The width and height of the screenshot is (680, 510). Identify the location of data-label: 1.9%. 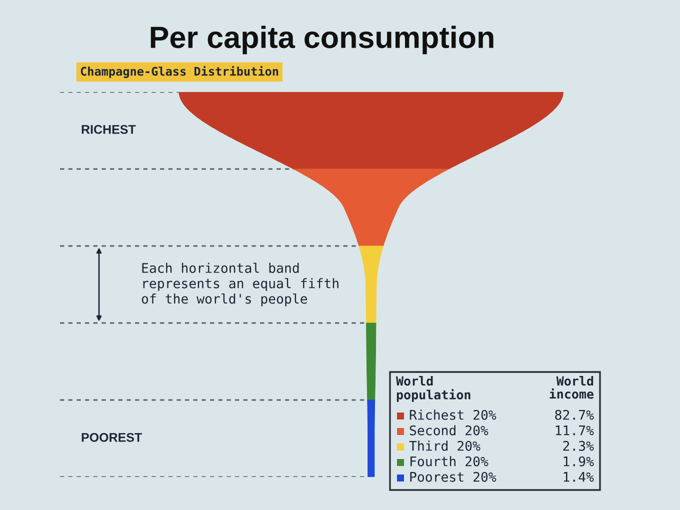
(579, 461).